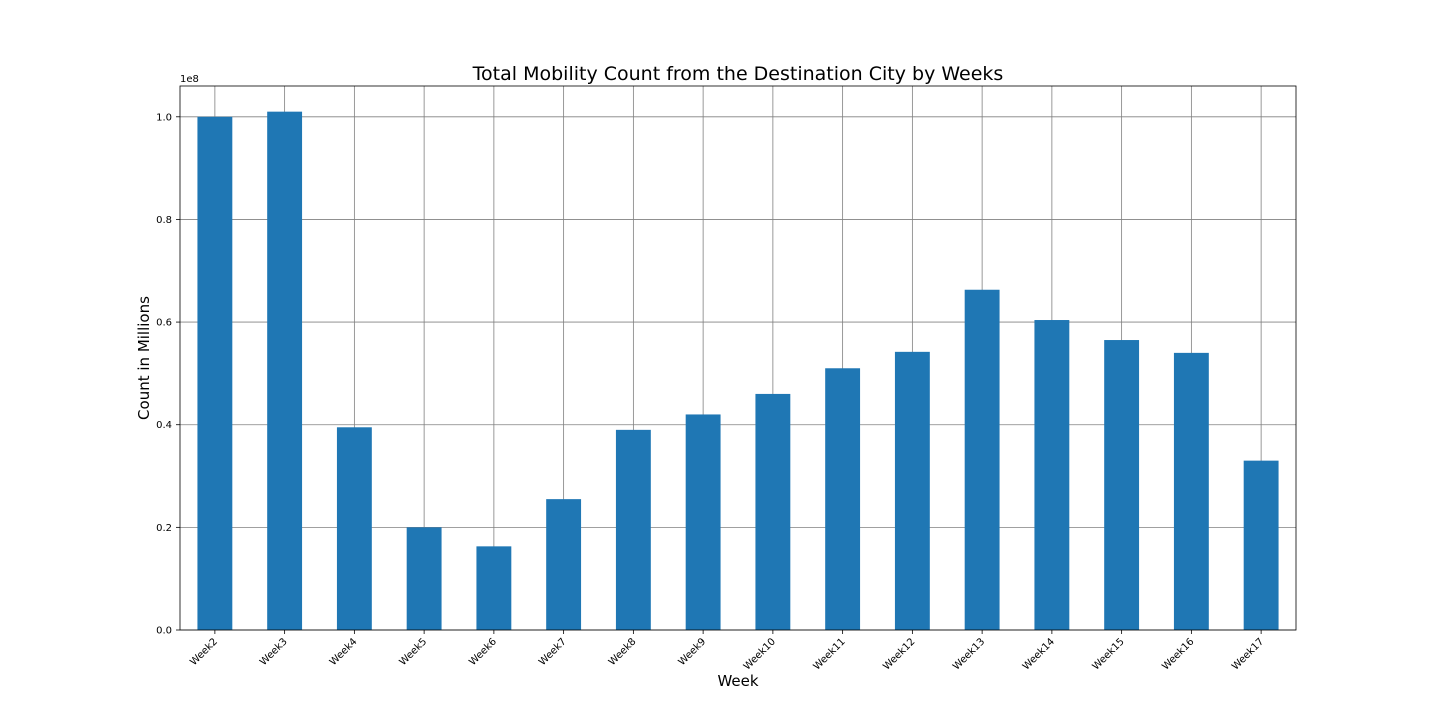 The width and height of the screenshot is (1440, 720). I want to click on x-tick-label: Week6, so click(483, 652).